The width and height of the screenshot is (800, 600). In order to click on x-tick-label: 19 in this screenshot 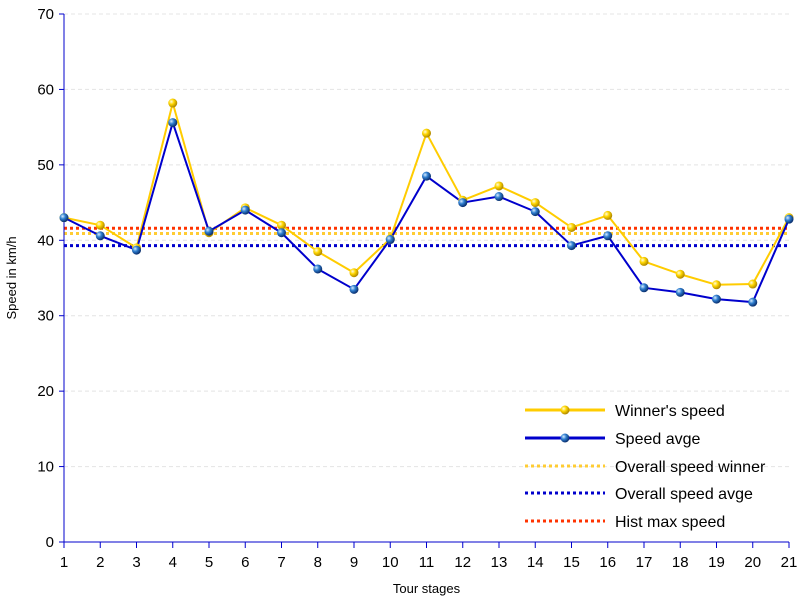, I will do `click(716, 562)`.